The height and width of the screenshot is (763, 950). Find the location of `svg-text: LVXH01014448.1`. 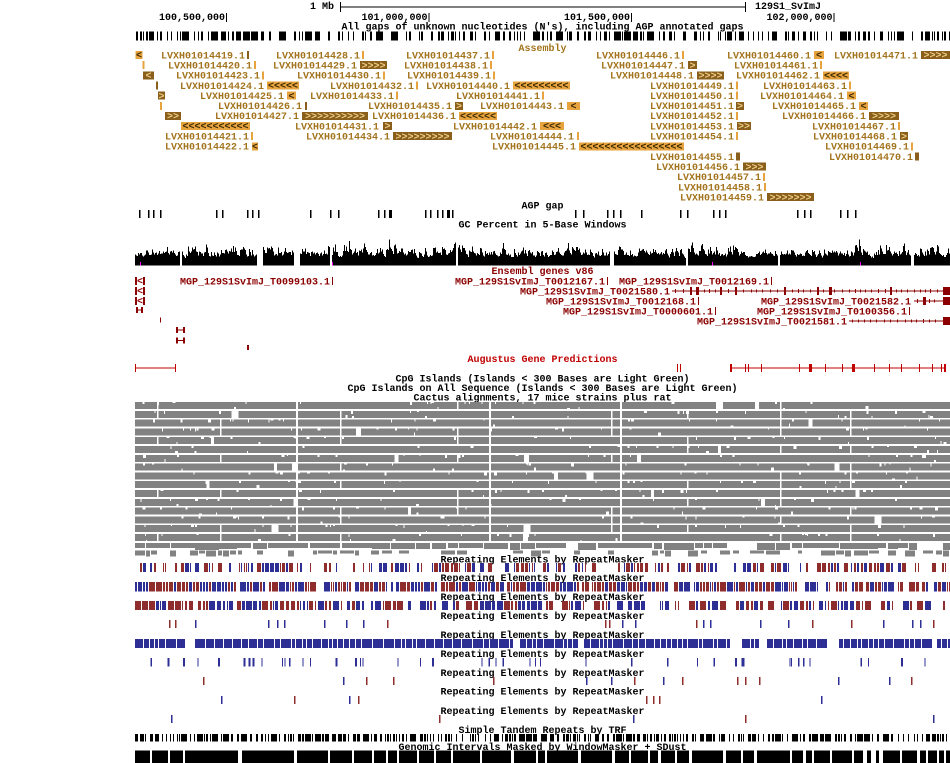

svg-text: LVXH01014448.1 is located at coordinates (652, 77).